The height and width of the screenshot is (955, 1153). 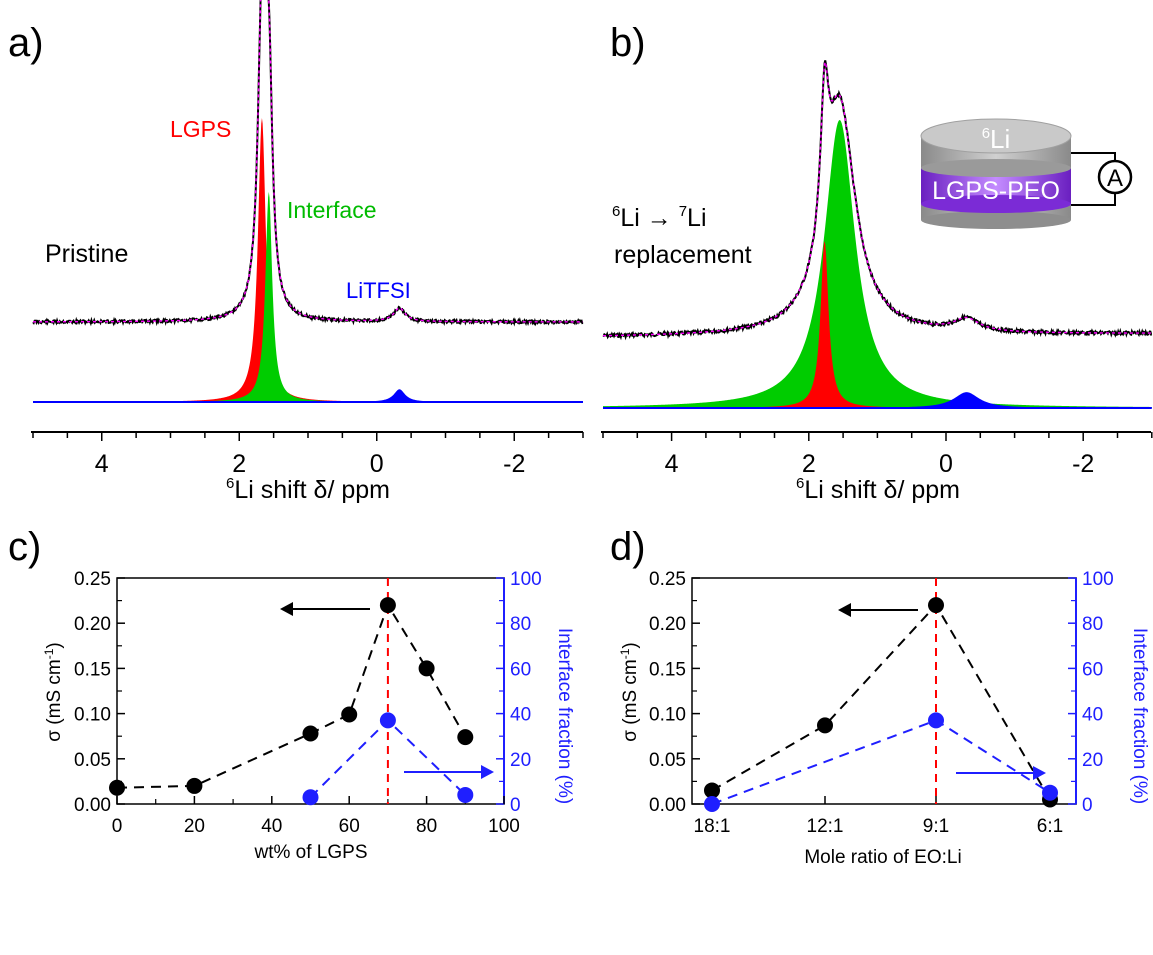 What do you see at coordinates (311, 852) in the screenshot?
I see `panel-c-x-label: wt% of LGPS` at bounding box center [311, 852].